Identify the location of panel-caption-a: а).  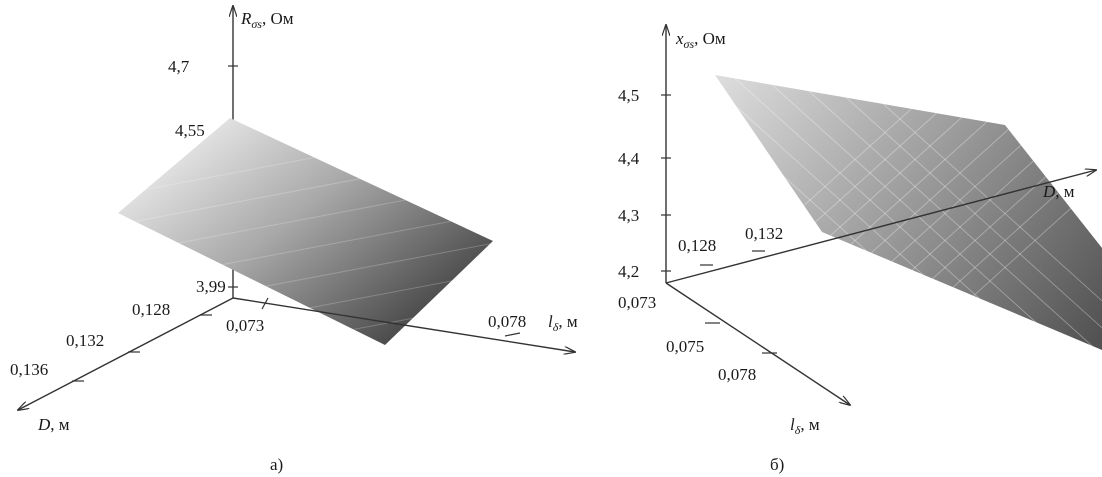
(276, 464).